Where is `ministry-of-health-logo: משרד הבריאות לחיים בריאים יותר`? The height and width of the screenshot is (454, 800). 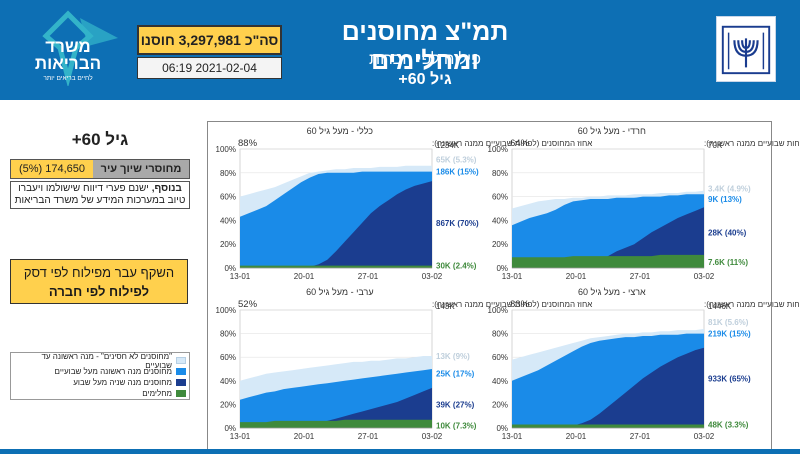 ministry-of-health-logo: משרד הבריאות לחיים בריאים יותר is located at coordinates (76, 48).